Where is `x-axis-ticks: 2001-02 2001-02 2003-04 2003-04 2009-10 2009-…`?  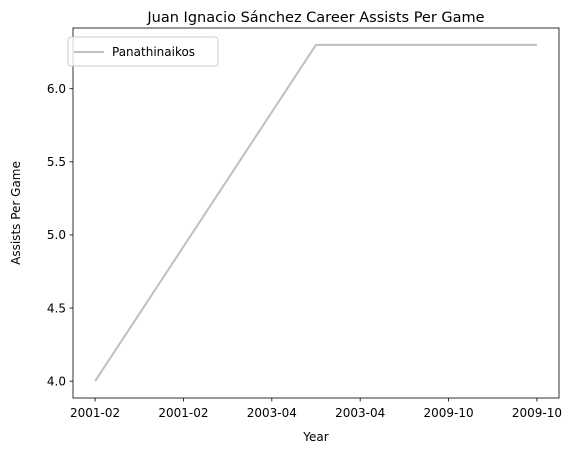
x-axis-ticks: 2001-02 2001-02 2003-04 2003-04 2009-10 2009-… is located at coordinates (316, 409).